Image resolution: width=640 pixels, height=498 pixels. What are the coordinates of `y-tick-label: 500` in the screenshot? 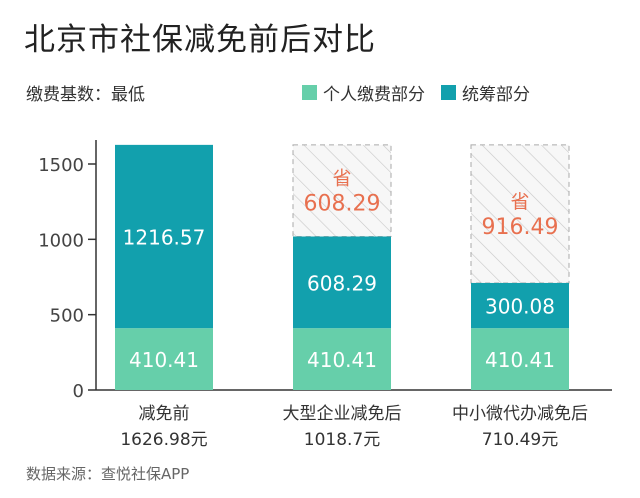 It's located at (67, 316).